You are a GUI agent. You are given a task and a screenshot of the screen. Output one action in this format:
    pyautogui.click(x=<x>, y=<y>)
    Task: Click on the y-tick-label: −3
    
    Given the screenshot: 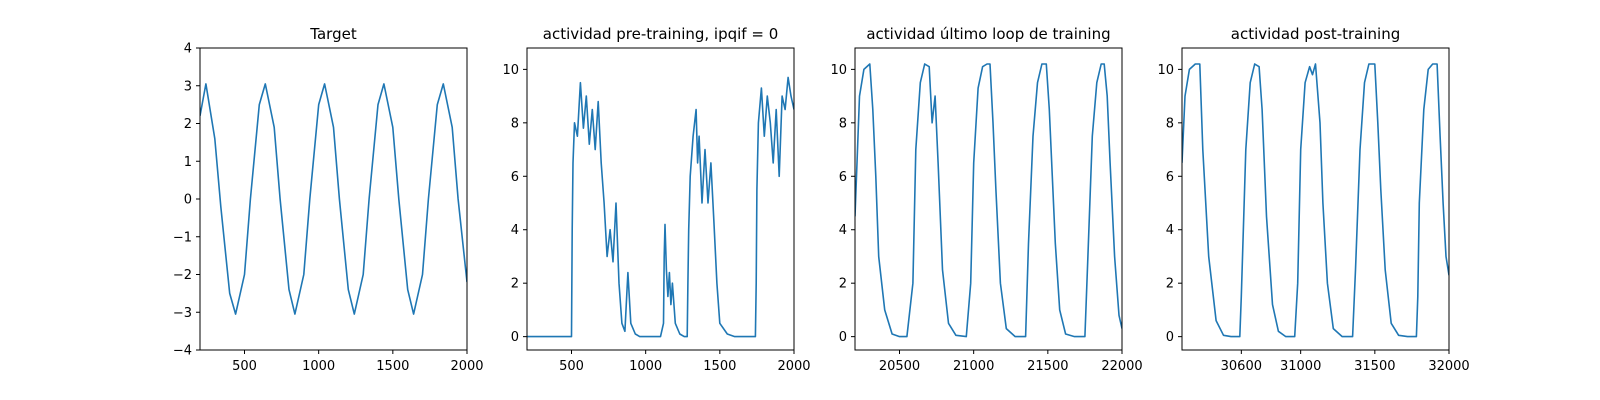 What is the action you would take?
    pyautogui.click(x=182, y=313)
    